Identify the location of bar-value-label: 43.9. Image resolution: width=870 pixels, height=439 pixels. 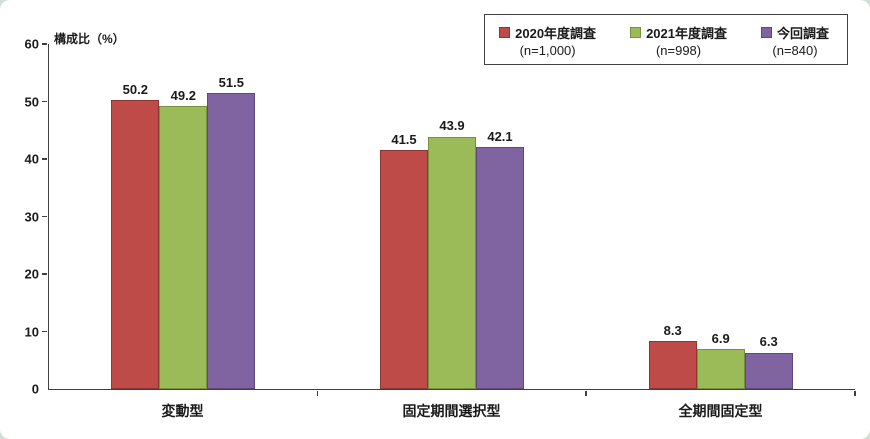
(452, 126).